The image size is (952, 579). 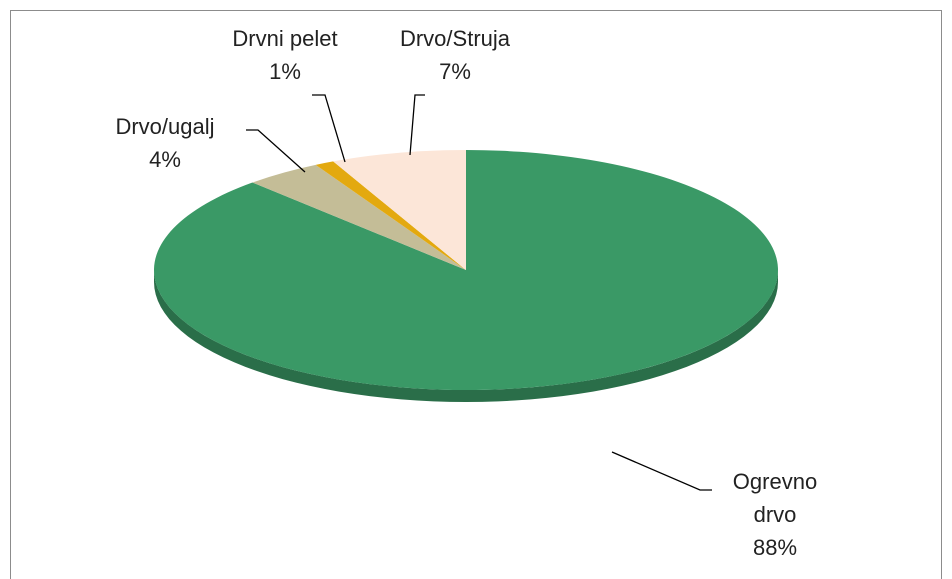 I want to click on category-label: Drvo/Struja, so click(x=455, y=38).